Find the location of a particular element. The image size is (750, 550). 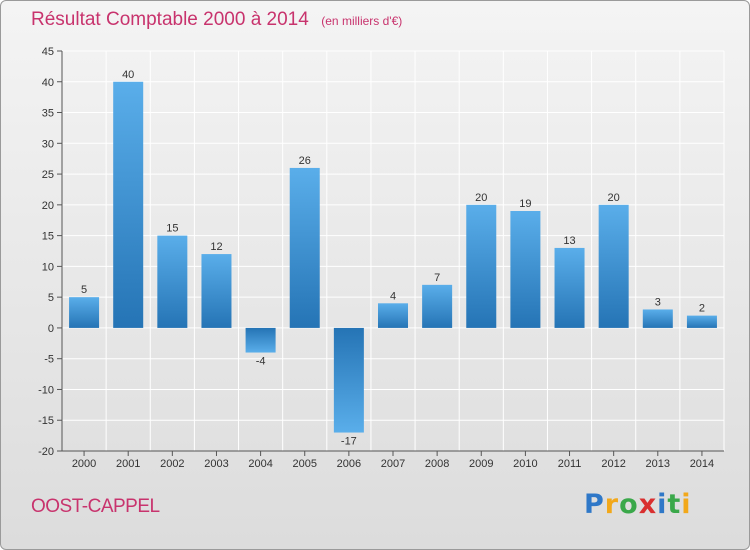

data-label: 15 is located at coordinates (172, 229).